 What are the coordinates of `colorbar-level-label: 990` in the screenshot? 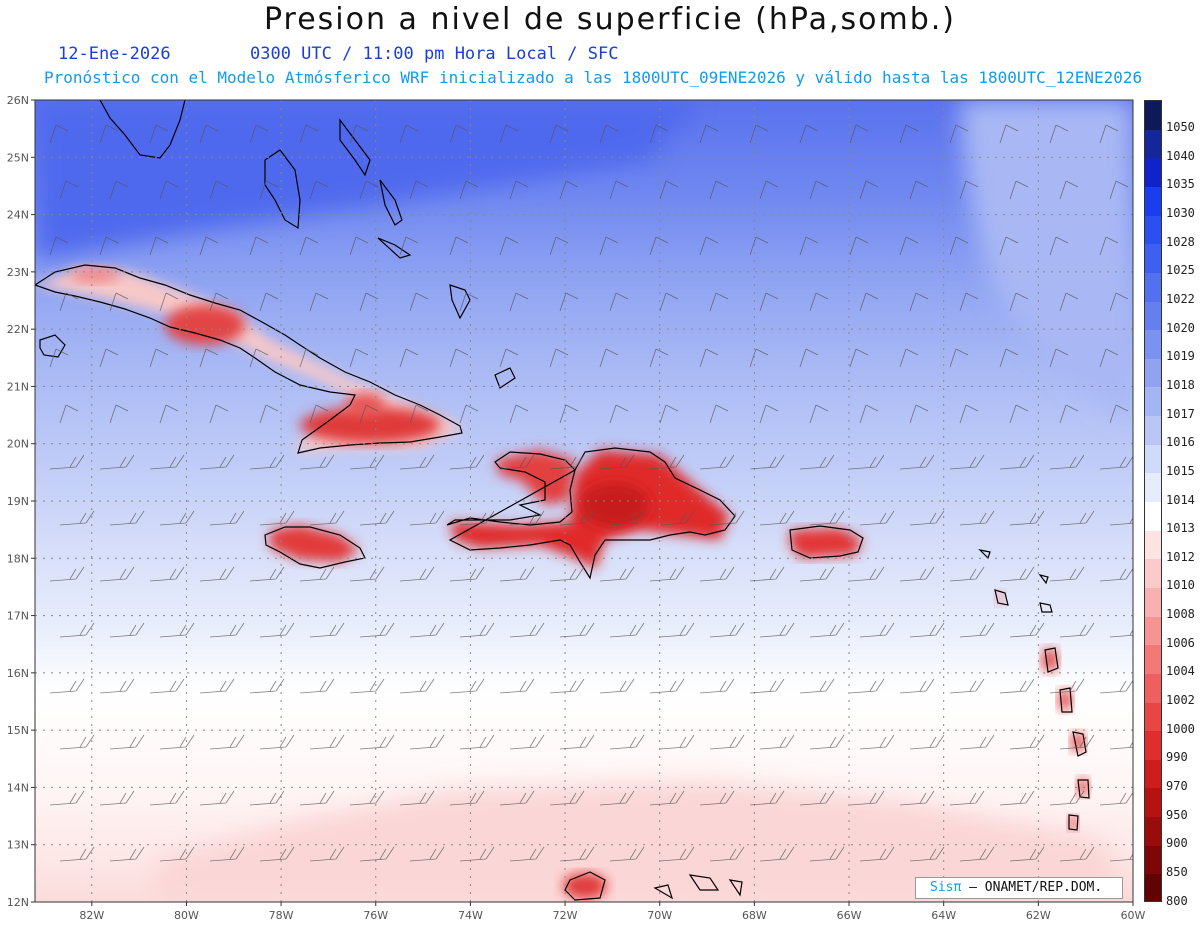 It's located at (1177, 757).